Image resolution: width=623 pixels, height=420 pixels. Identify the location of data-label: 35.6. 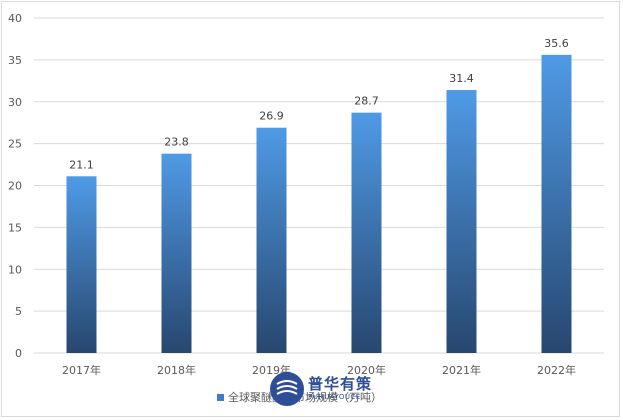
(556, 43).